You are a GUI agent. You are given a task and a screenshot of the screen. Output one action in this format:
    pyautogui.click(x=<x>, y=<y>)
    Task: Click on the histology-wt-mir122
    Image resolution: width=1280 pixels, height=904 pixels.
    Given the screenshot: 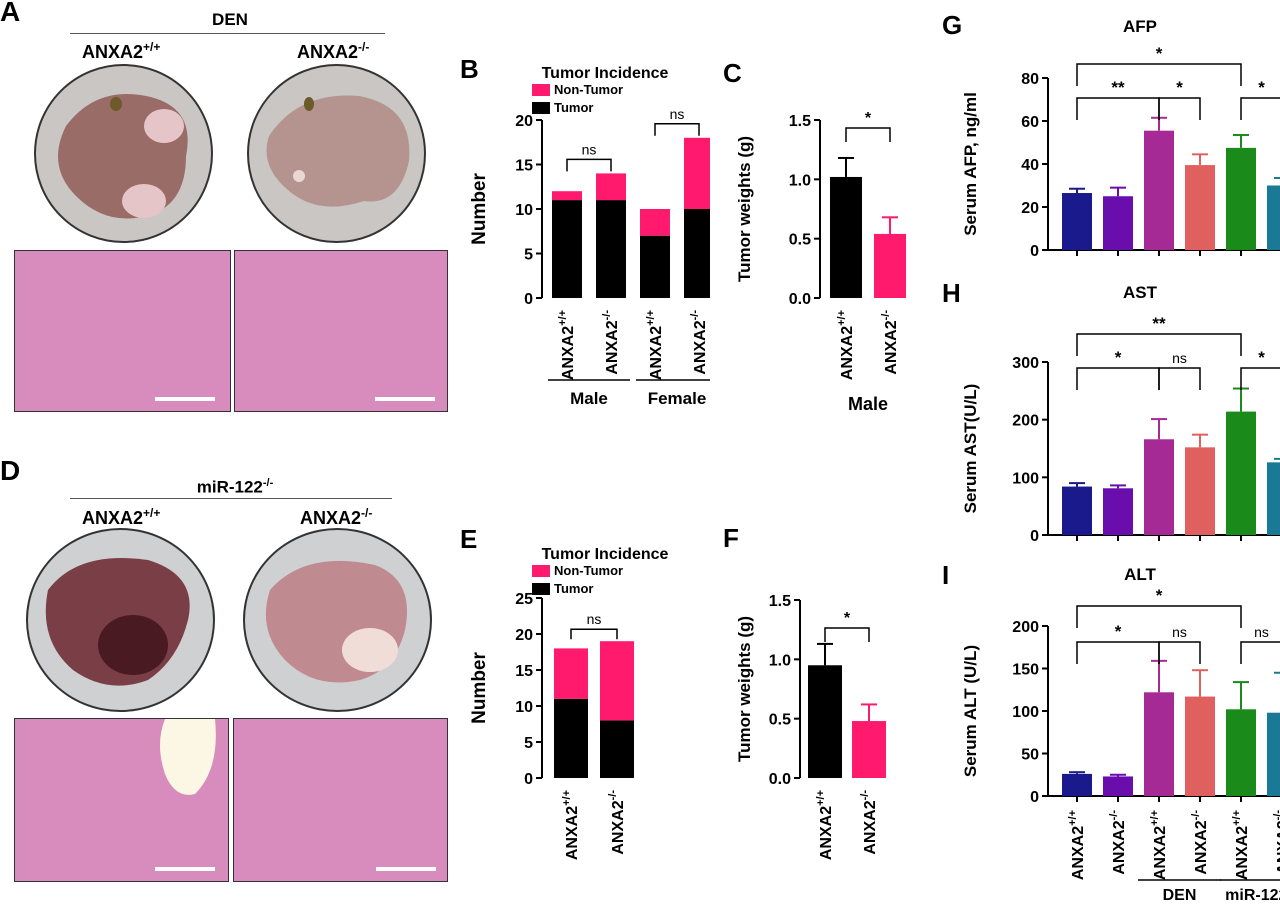 What is the action you would take?
    pyautogui.click(x=121, y=800)
    